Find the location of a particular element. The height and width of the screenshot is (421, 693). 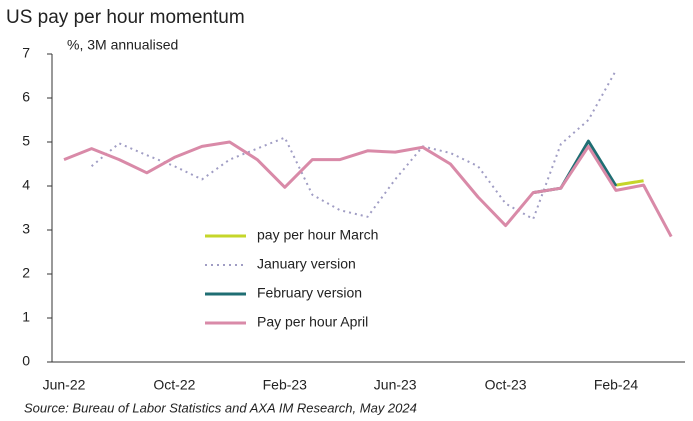

y-axis-label: %, 3M annualised is located at coordinates (122, 45).